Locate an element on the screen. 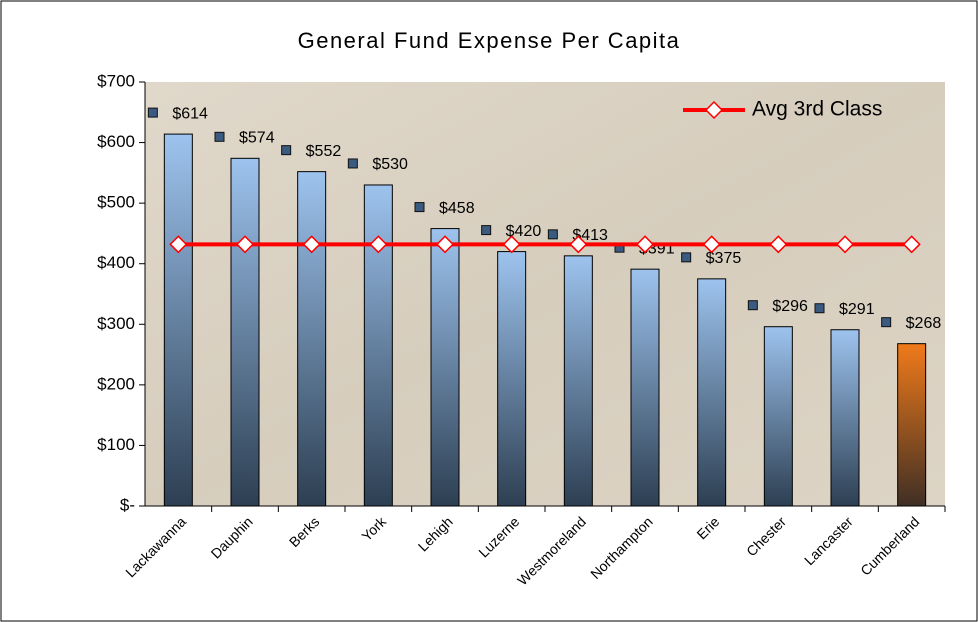 This screenshot has width=978, height=622. data-label: $375 is located at coordinates (724, 258).